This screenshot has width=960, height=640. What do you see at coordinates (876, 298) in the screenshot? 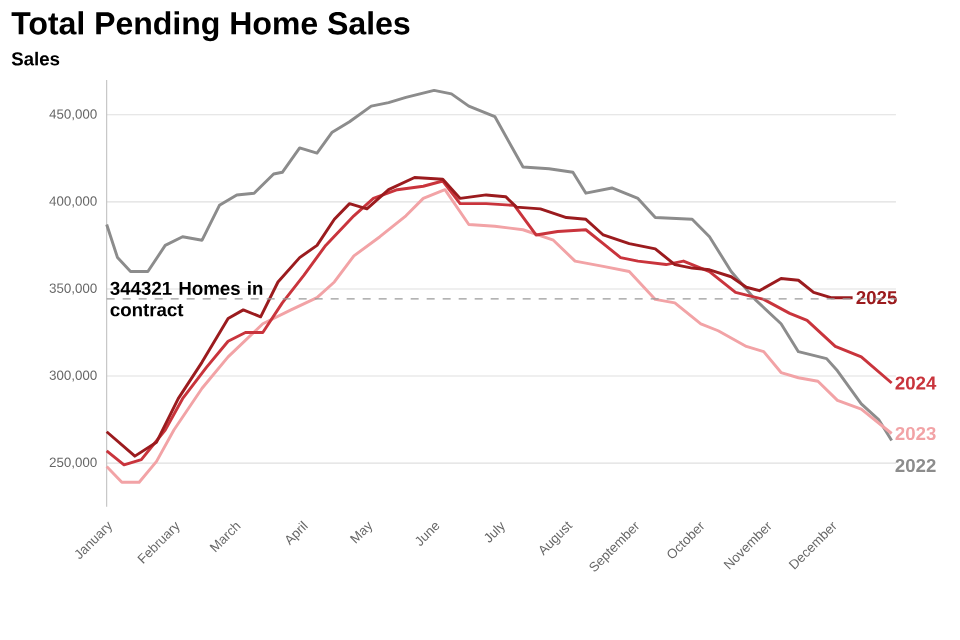
I see `series-label: 2025` at bounding box center [876, 298].